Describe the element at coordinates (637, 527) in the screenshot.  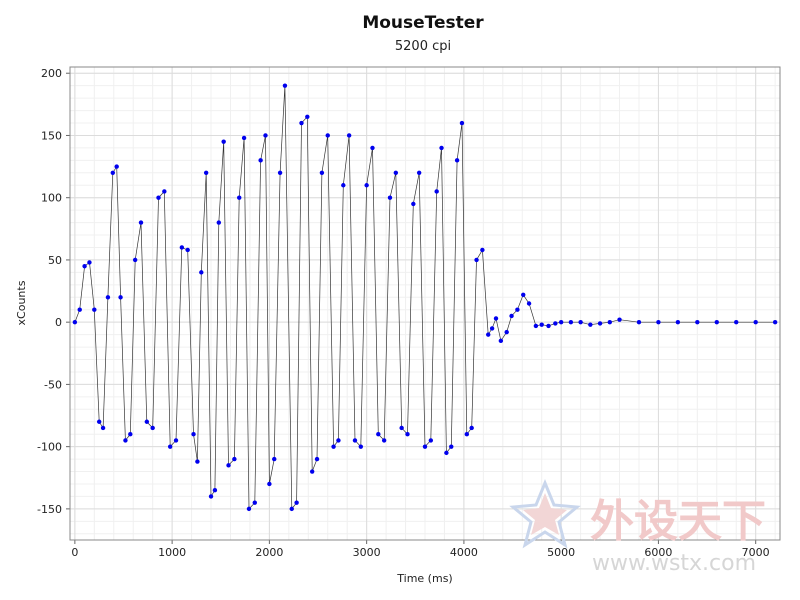
I see `watermark: 外设天下 www.wstx.com` at that location.